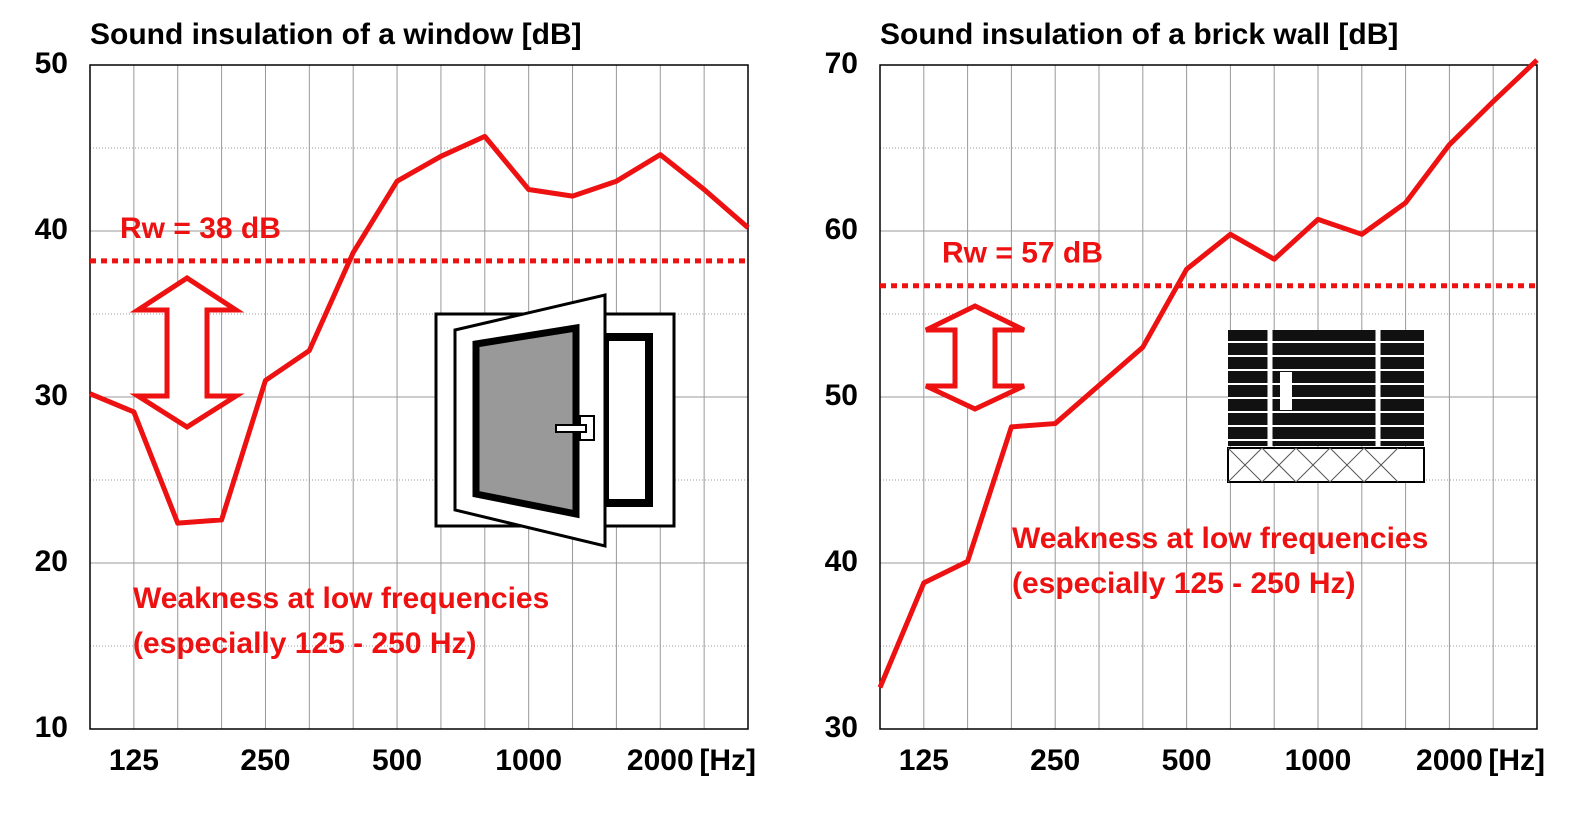 Image resolution: width=1577 pixels, height=837 pixels. I want to click on y-tick-label: 60, so click(841, 229).